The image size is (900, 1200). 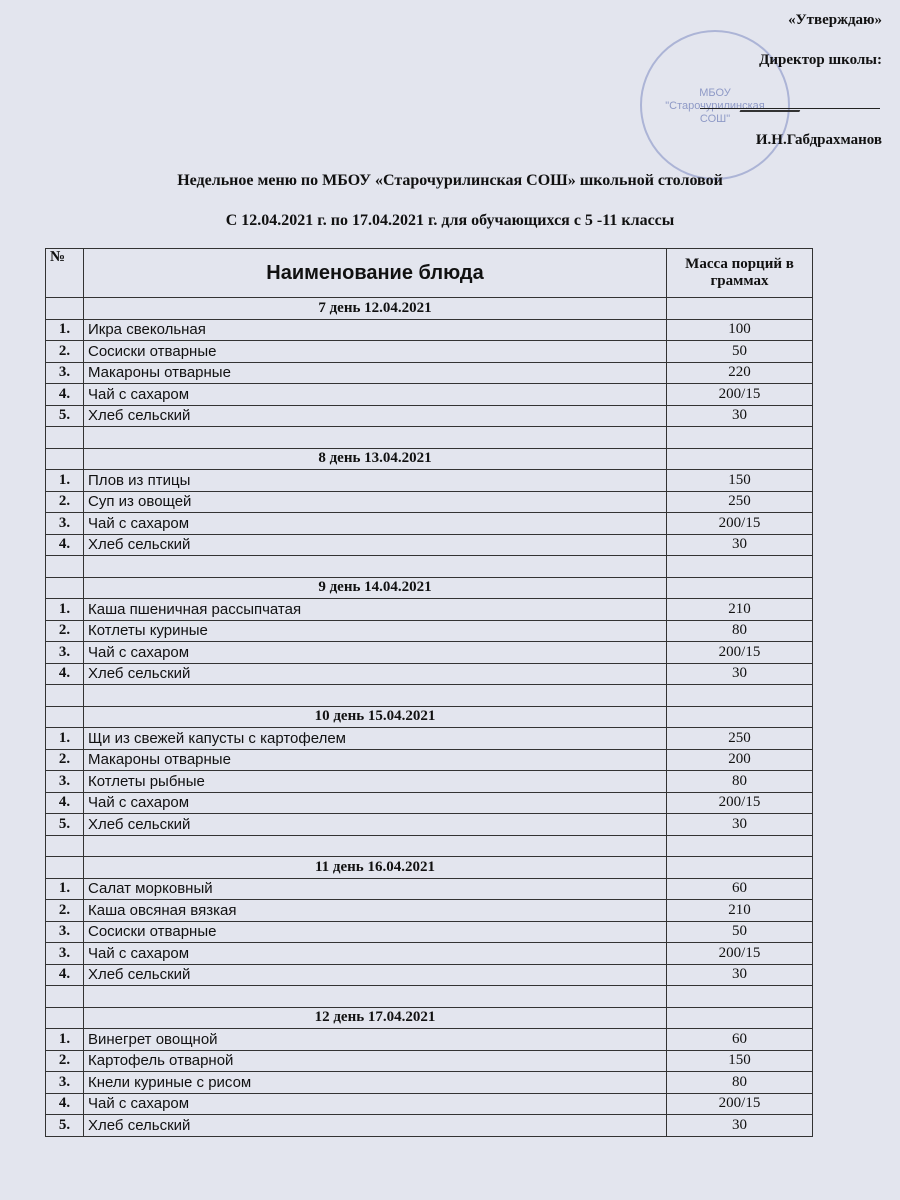 I want to click on item-name: Кнели куриные с рисом, so click(x=375, y=1082).